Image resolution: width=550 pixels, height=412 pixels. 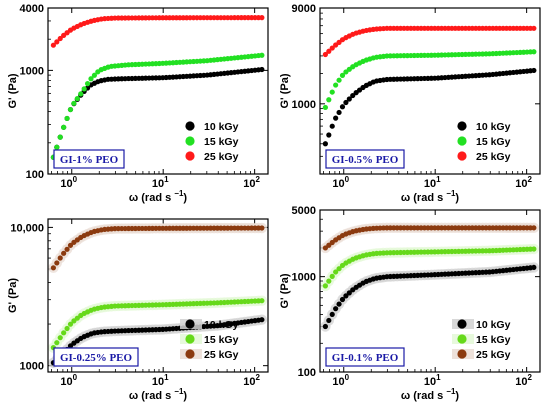 What do you see at coordinates (68, 182) in the screenshot?
I see `x-tick-label: 10⁰` at bounding box center [68, 182].